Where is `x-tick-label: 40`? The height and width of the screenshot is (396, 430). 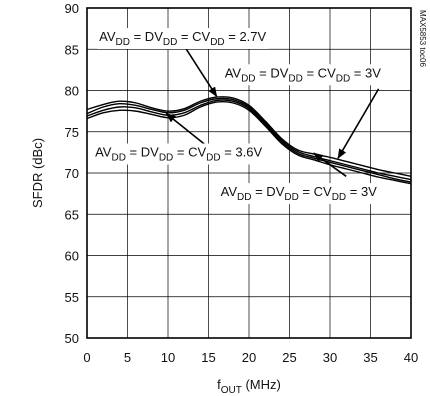 x-tick-label: 40 is located at coordinates (411, 357).